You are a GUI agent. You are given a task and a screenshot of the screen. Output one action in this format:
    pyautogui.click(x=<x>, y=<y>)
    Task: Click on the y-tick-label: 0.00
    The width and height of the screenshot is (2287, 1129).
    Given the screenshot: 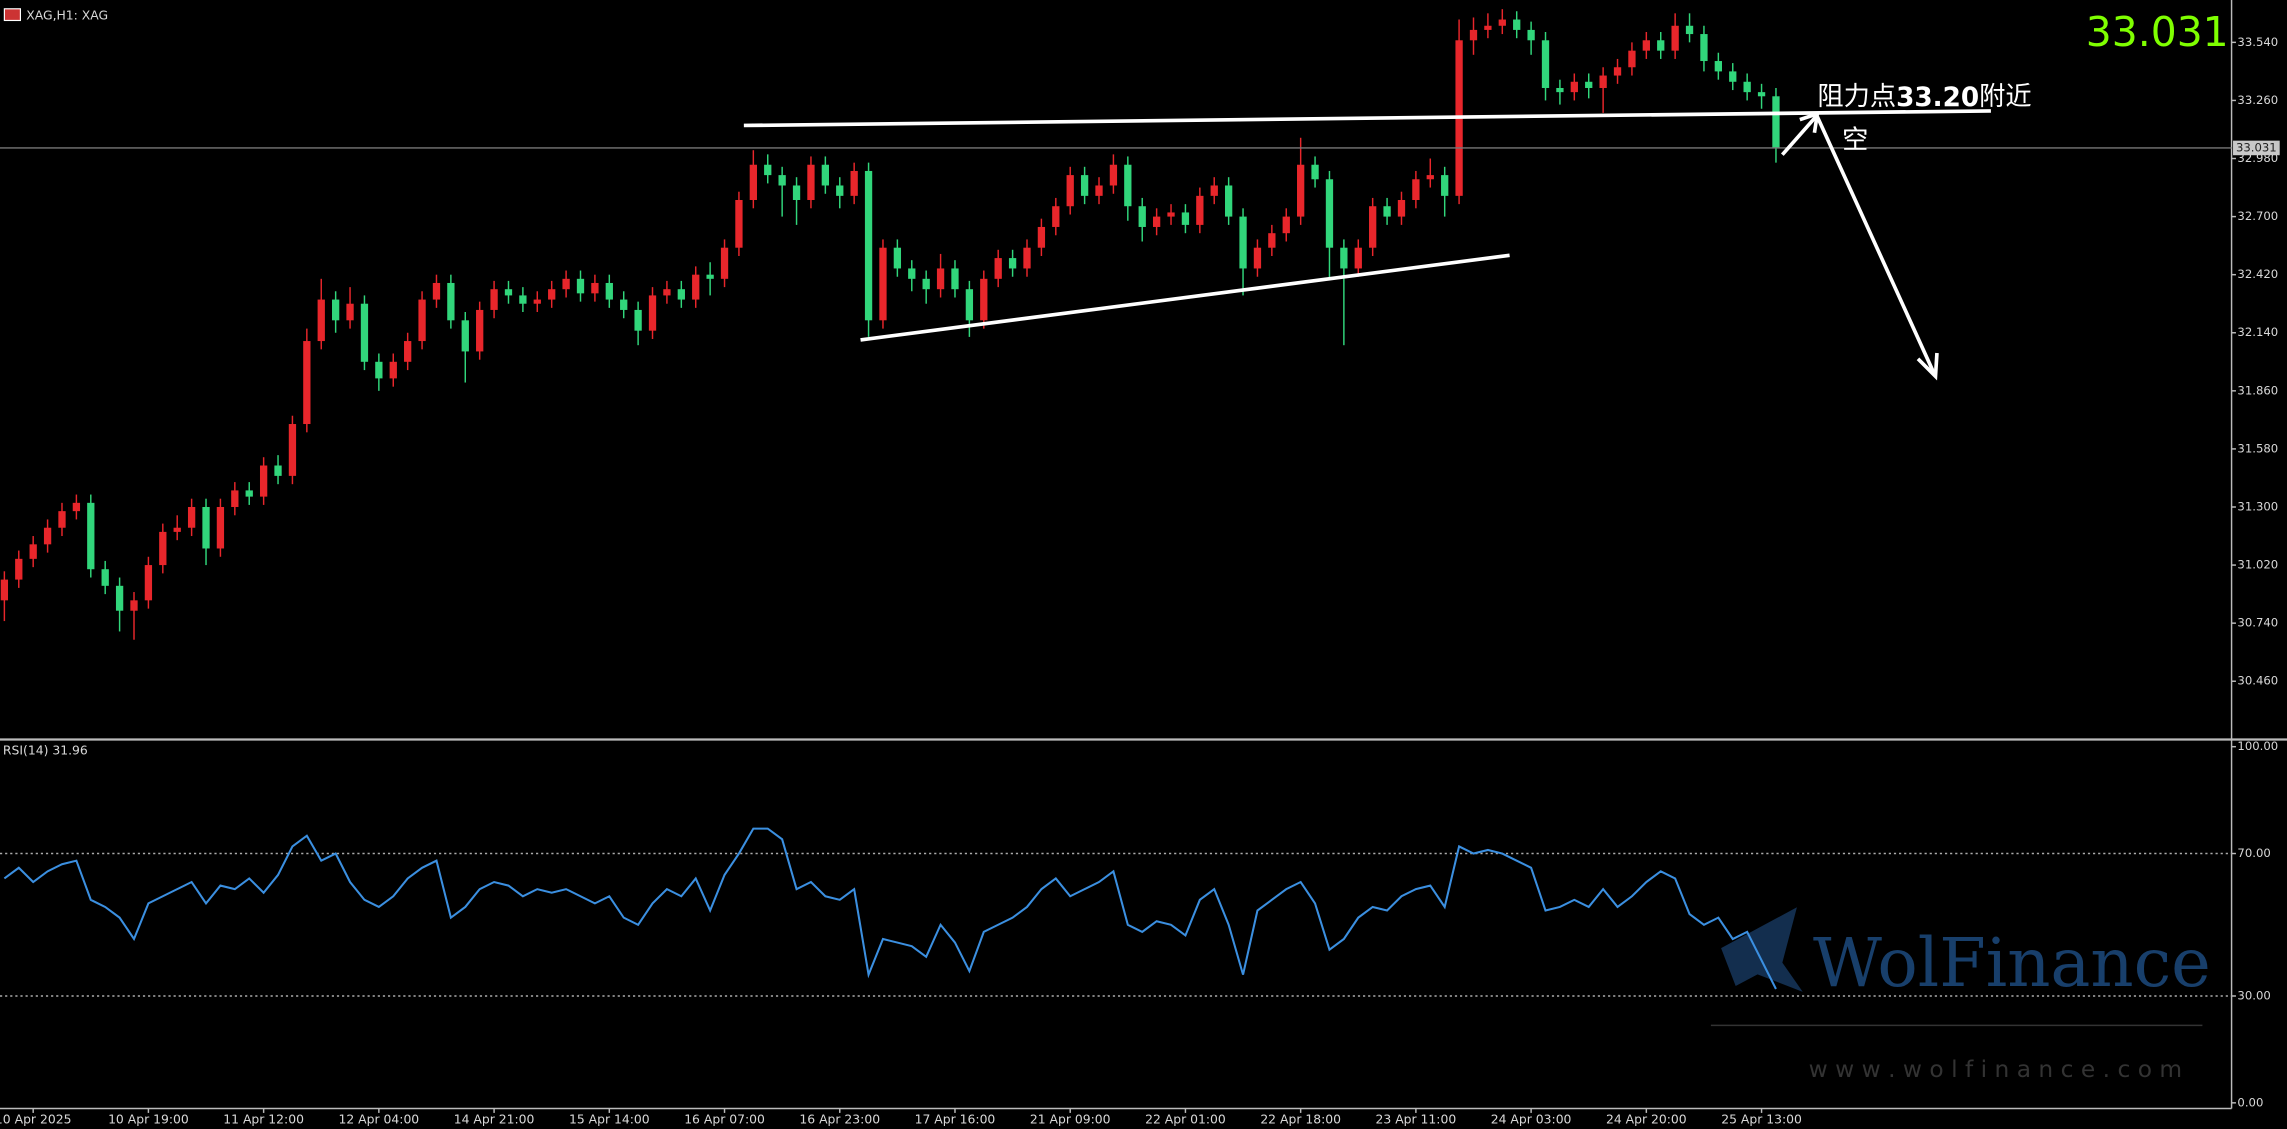 What is the action you would take?
    pyautogui.click(x=2250, y=1102)
    